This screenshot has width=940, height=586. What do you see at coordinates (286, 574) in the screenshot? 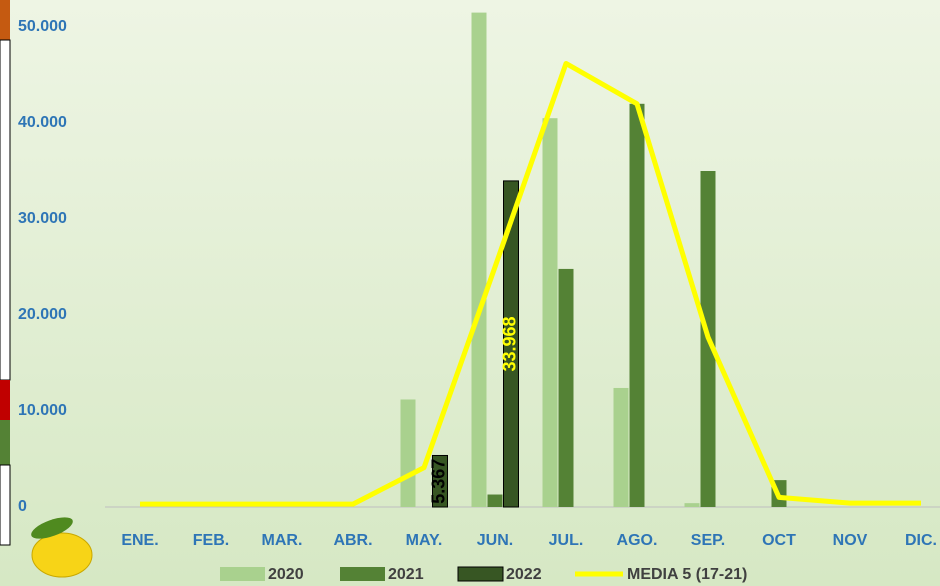
I see `legend-label: 2020` at bounding box center [286, 574].